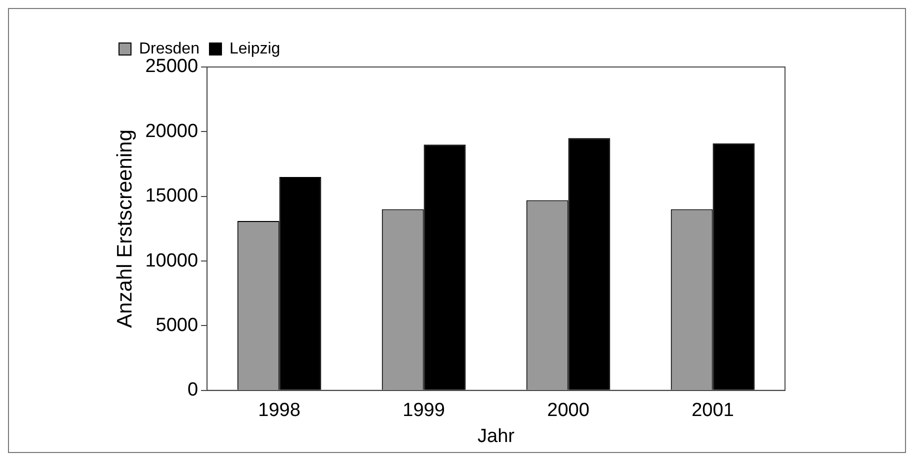  Describe the element at coordinates (177, 325) in the screenshot. I see `y-tick-label: 5000` at that location.